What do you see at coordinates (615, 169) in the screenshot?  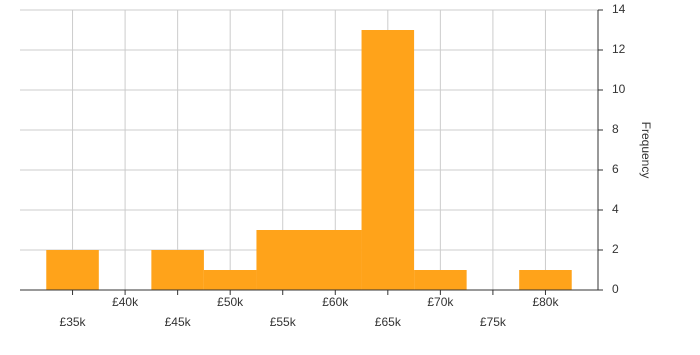 I see `y-tick-label: 6` at bounding box center [615, 169].